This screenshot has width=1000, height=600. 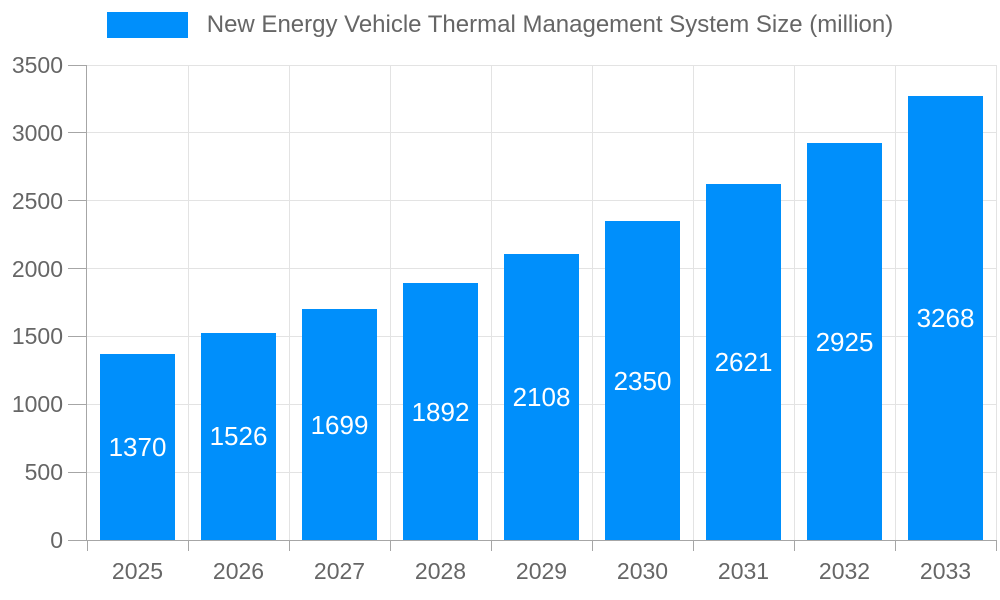 I want to click on bar-2030, so click(x=642, y=380).